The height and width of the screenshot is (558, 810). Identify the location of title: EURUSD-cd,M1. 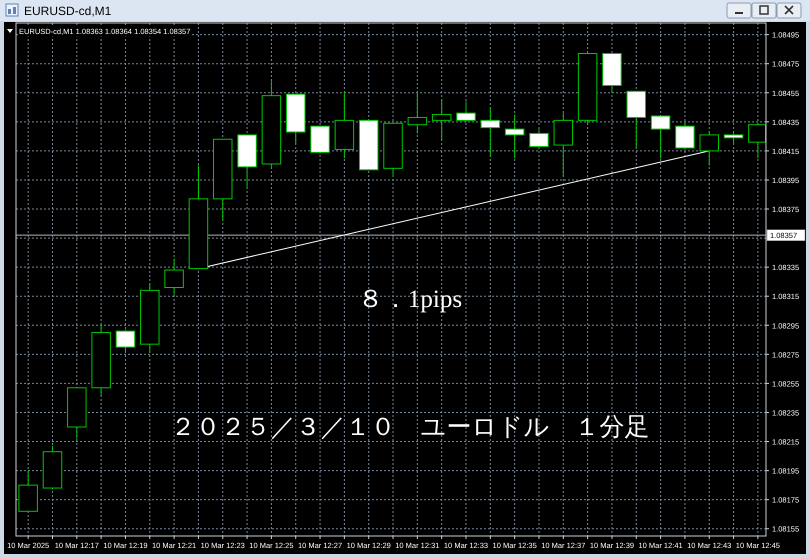
(68, 11).